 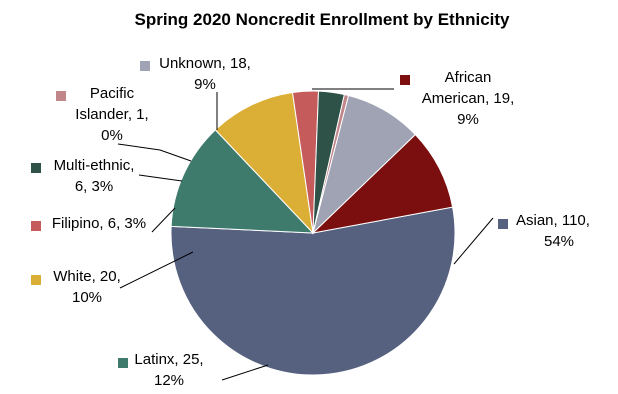 What do you see at coordinates (112, 93) in the screenshot?
I see `data-label-line: Pacific` at bounding box center [112, 93].